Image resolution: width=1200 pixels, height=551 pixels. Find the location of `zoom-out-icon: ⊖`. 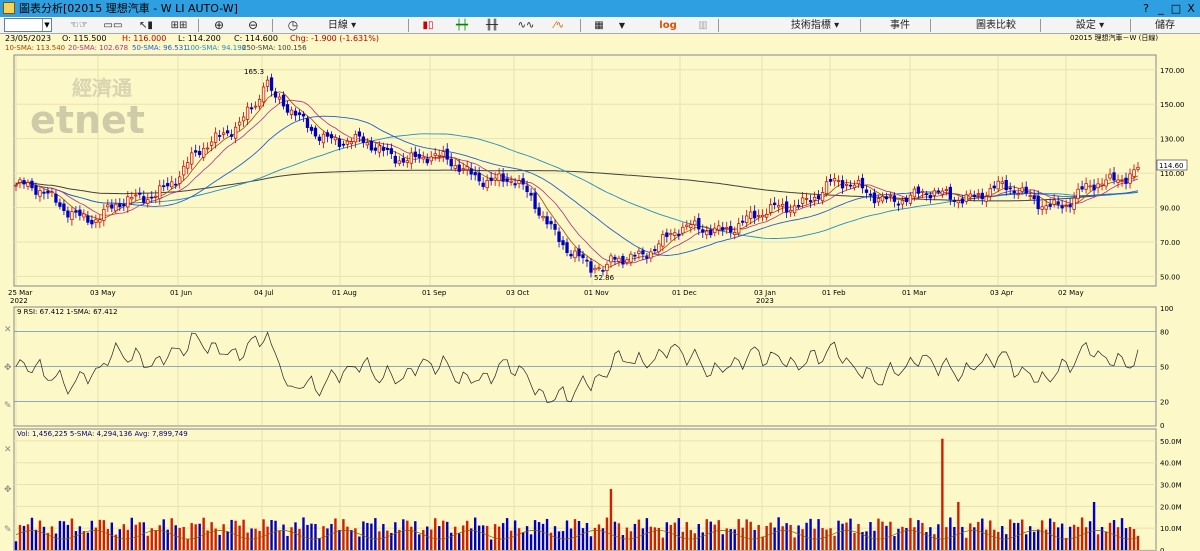

zoom-out-icon: ⊖ is located at coordinates (253, 25).